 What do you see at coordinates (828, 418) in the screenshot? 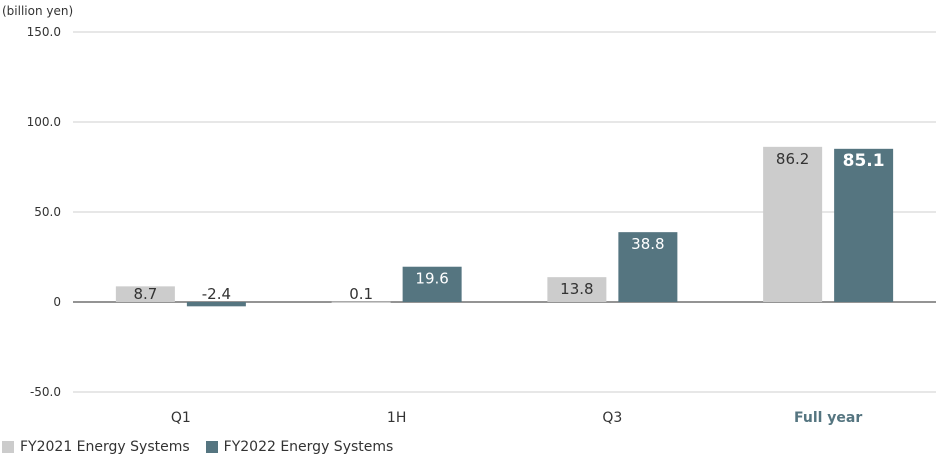
I see `x-category-label: Full year` at bounding box center [828, 418].